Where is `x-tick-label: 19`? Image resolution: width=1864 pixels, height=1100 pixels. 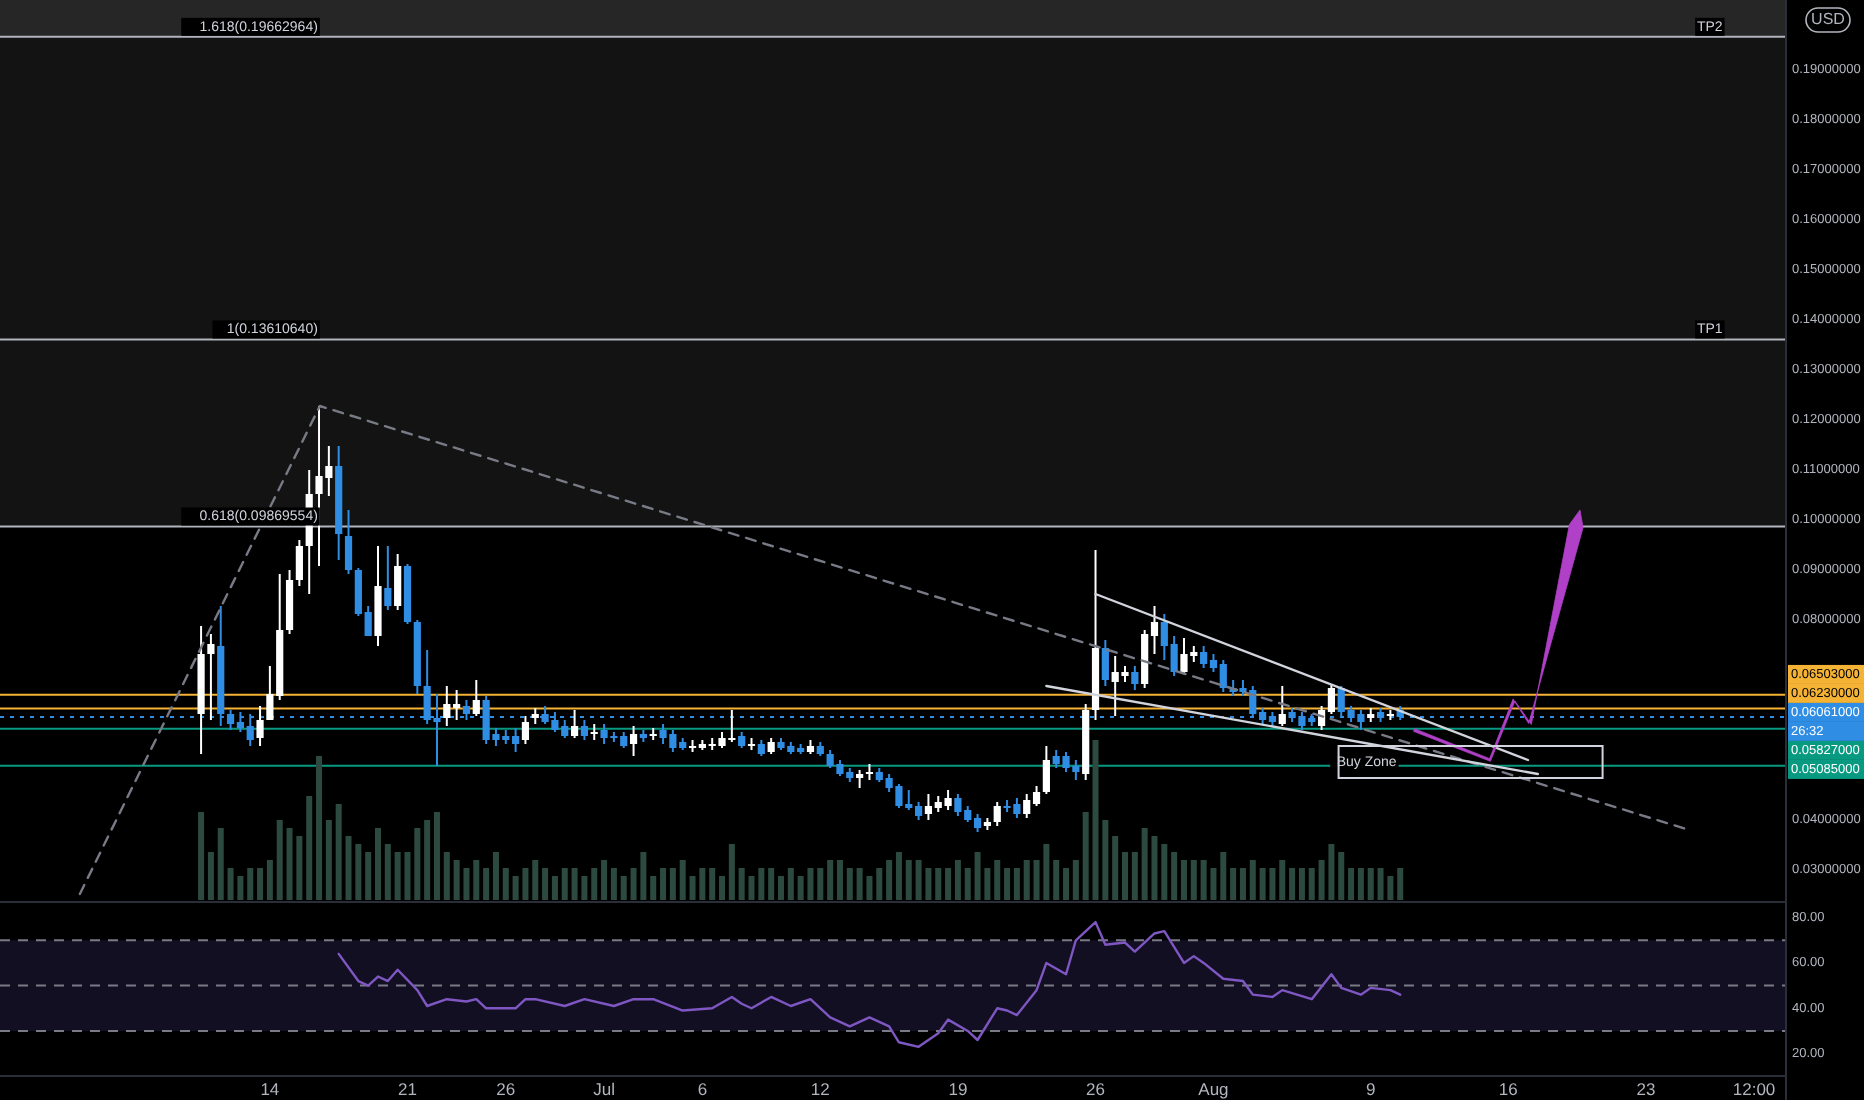
x-tick-label: 19 is located at coordinates (958, 1088).